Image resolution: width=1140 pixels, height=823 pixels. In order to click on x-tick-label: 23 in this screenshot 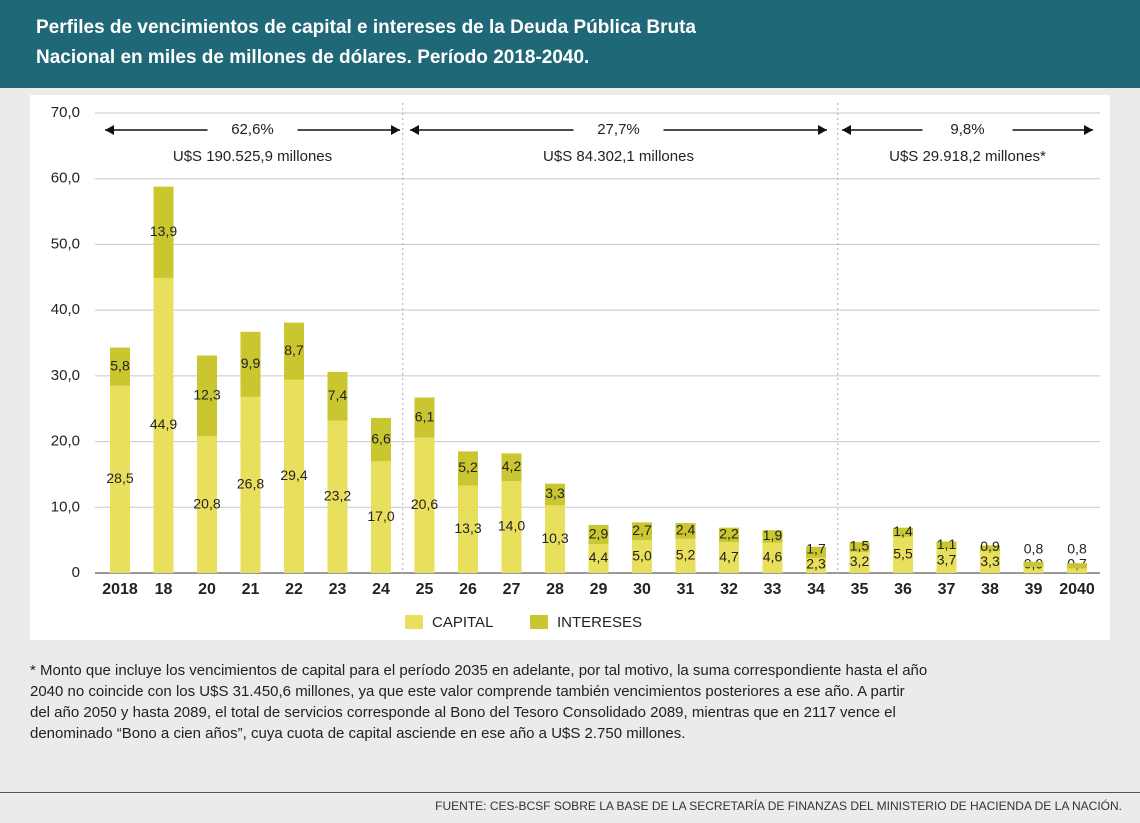, I will do `click(338, 589)`.